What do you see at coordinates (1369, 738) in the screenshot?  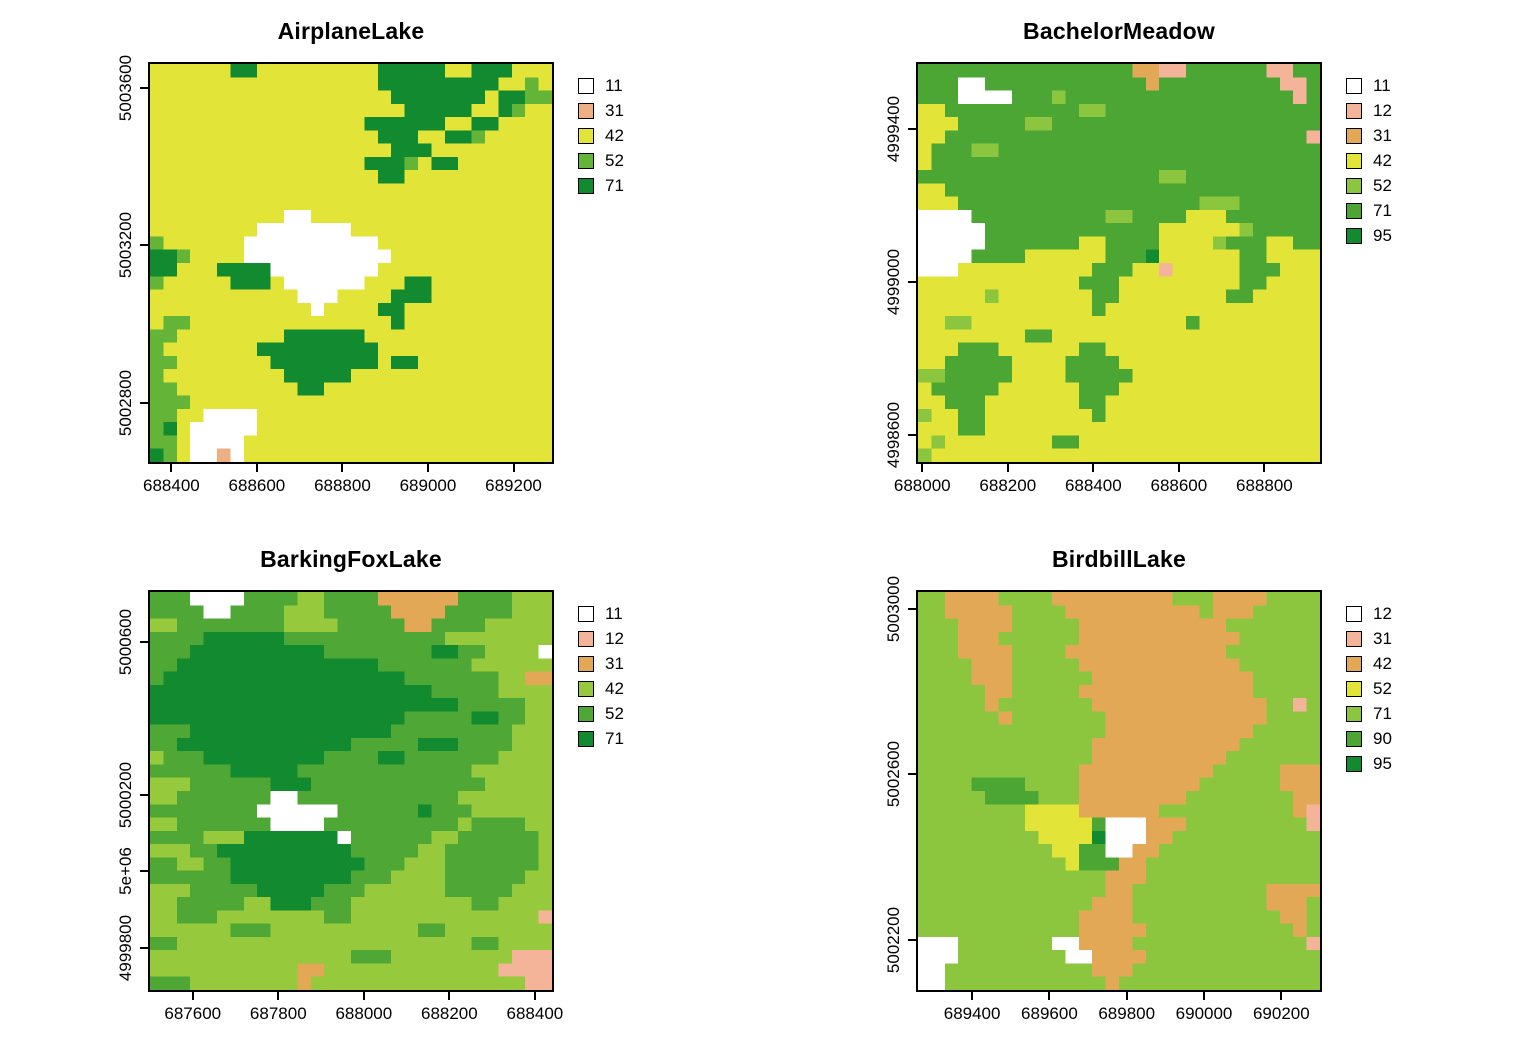 I see `legend-item: 90` at bounding box center [1369, 738].